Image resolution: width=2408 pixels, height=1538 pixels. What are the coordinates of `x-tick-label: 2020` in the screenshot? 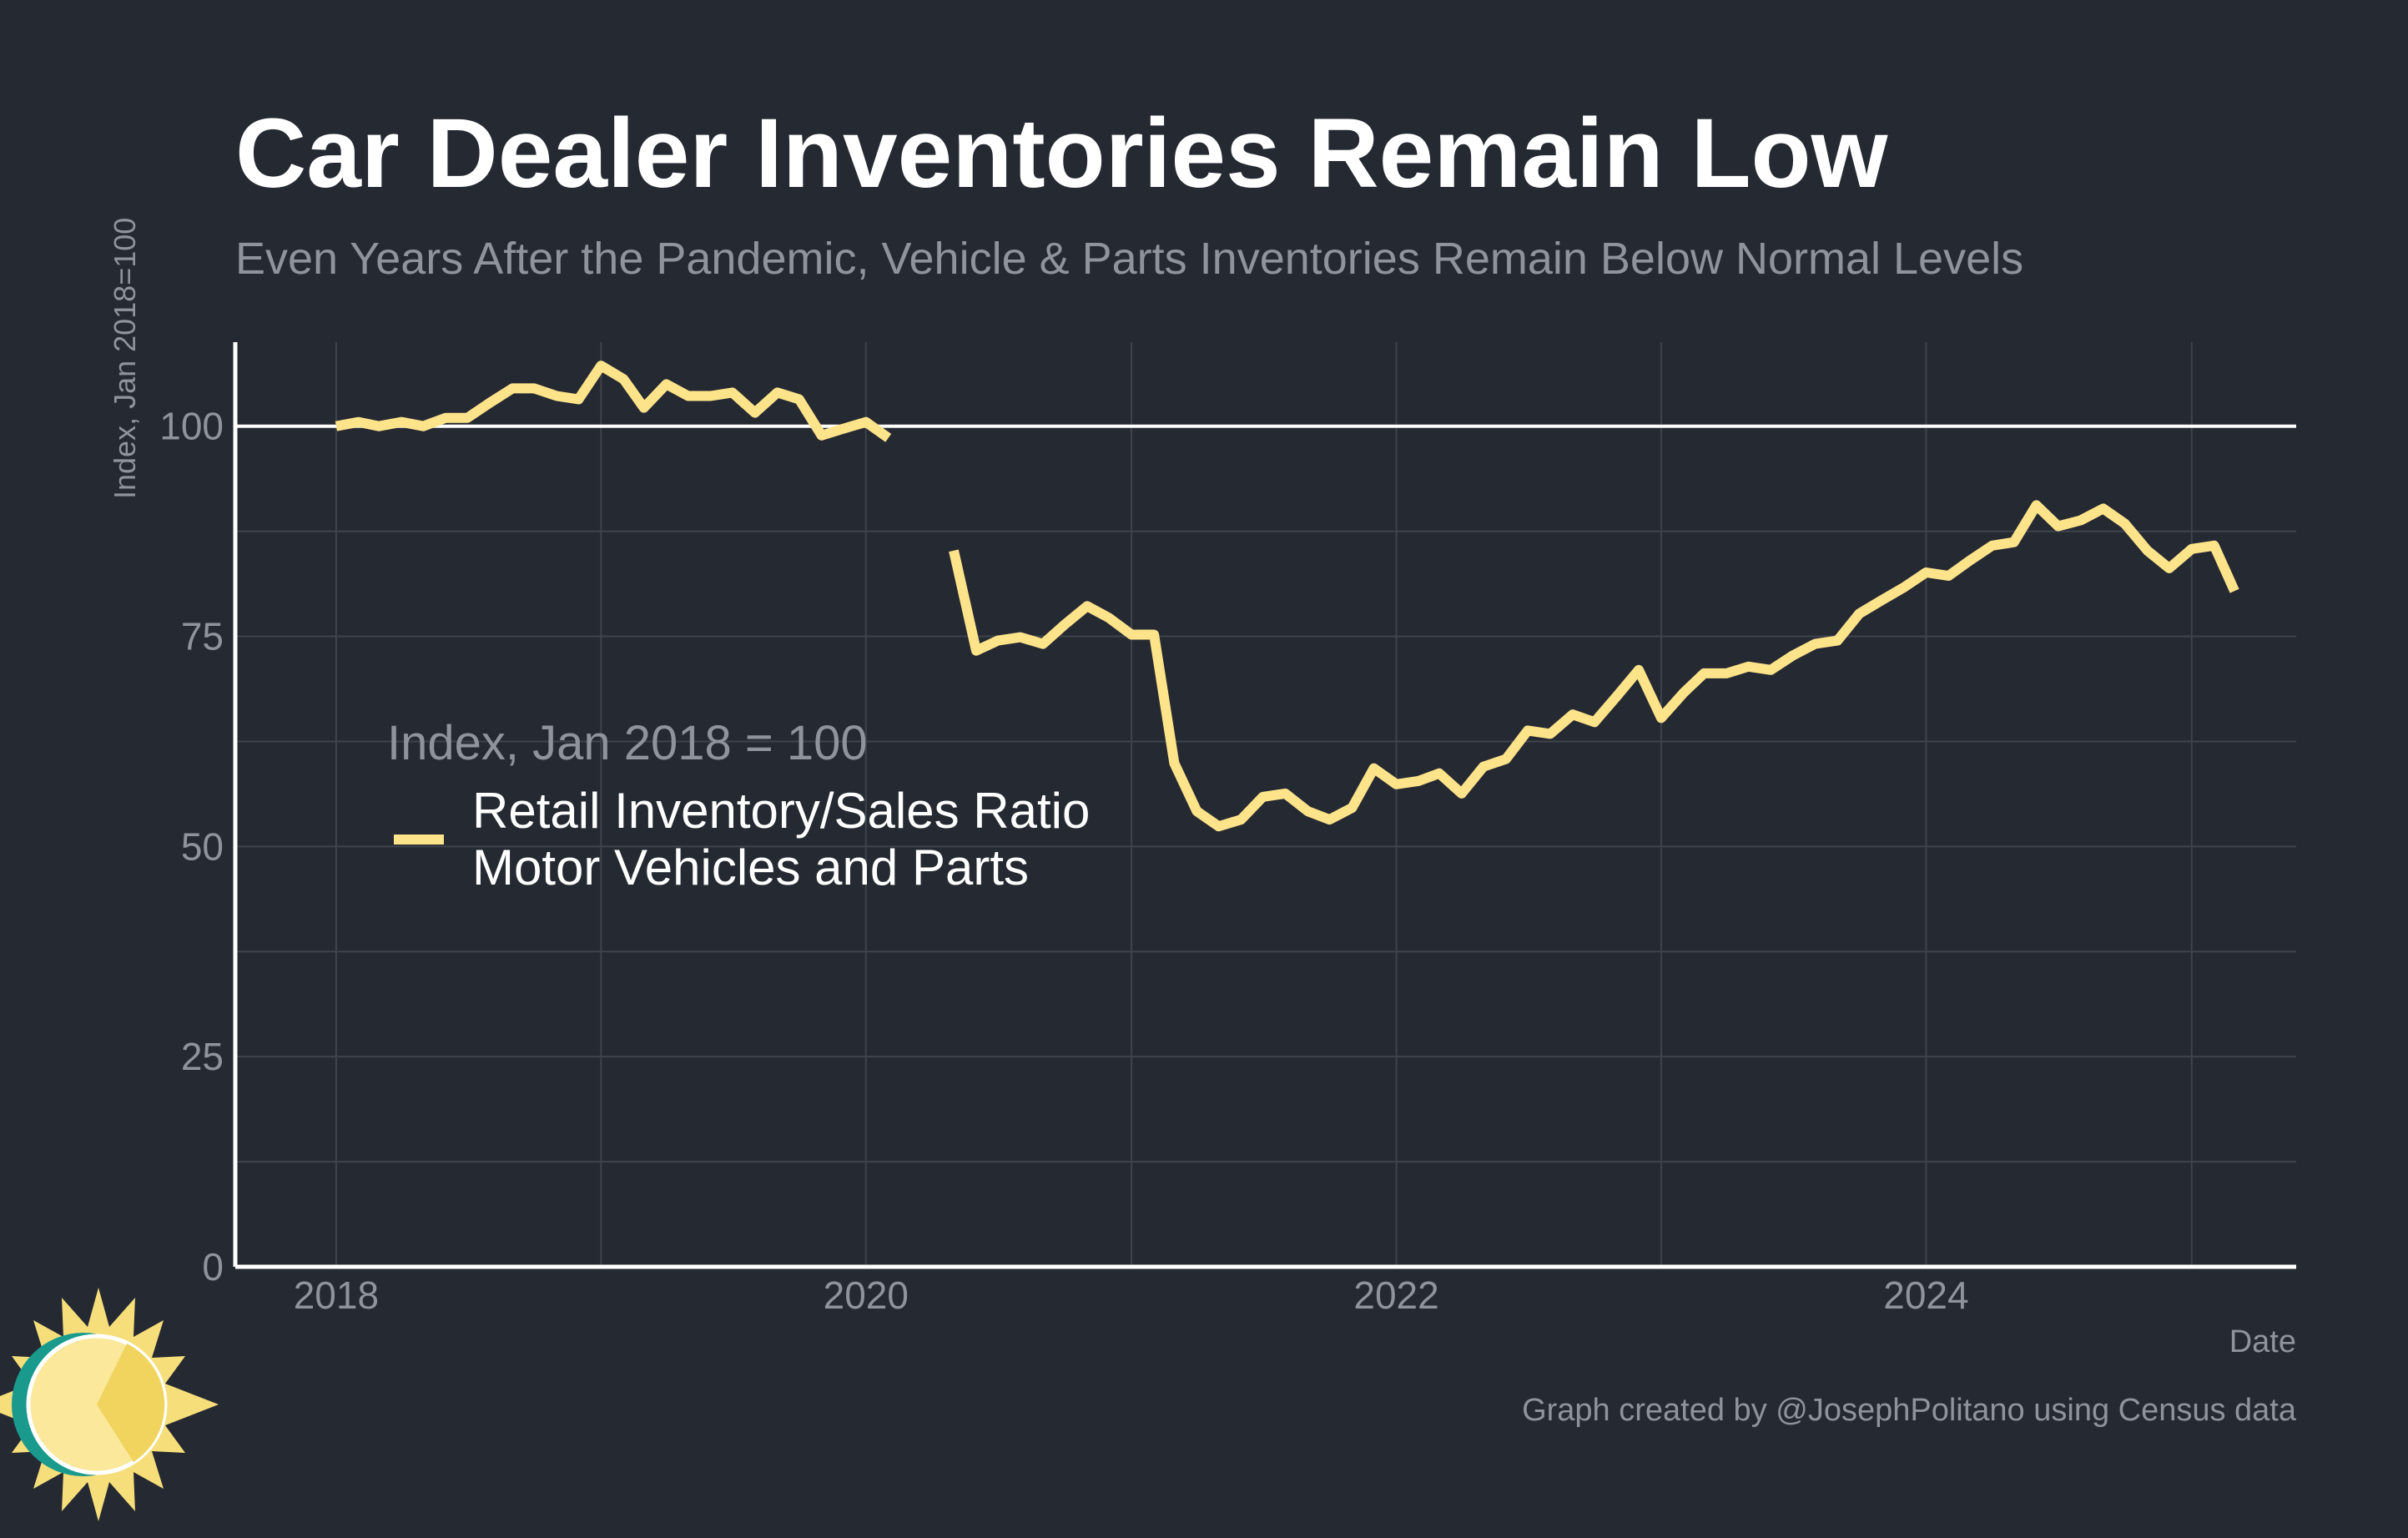 It's located at (866, 1295).